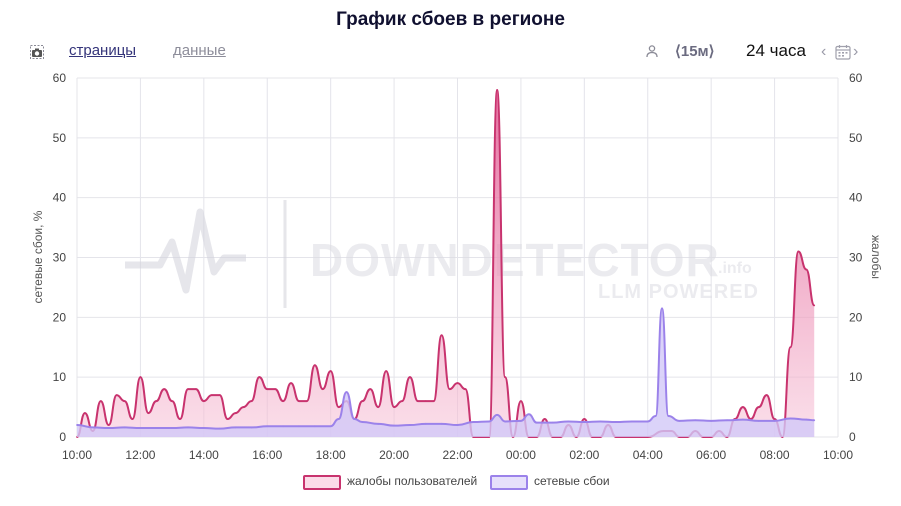 This screenshot has height=506, width=901. I want to click on chart-toolbar: страницы данные ⟨15м⟩ 24 часа ‹ ›, so click(450, 52).